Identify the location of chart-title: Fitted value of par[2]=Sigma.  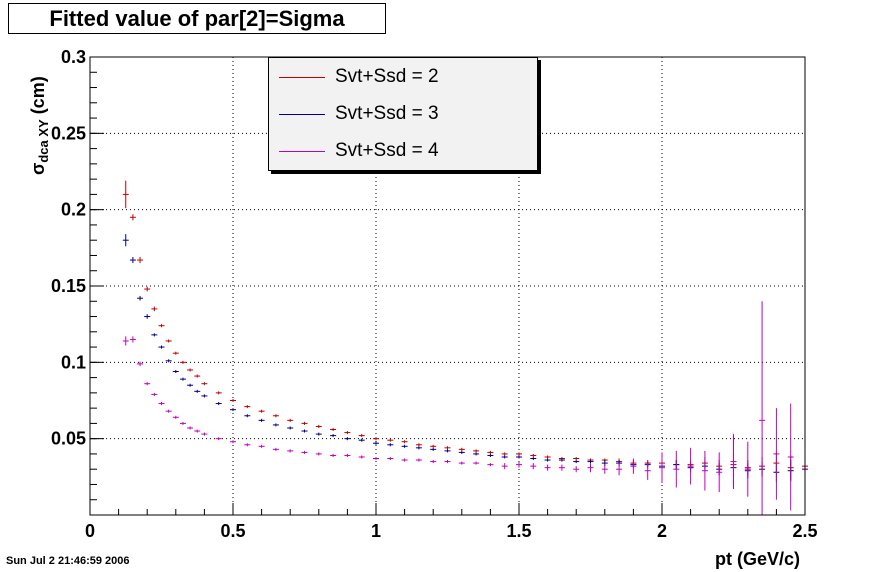
(197, 18).